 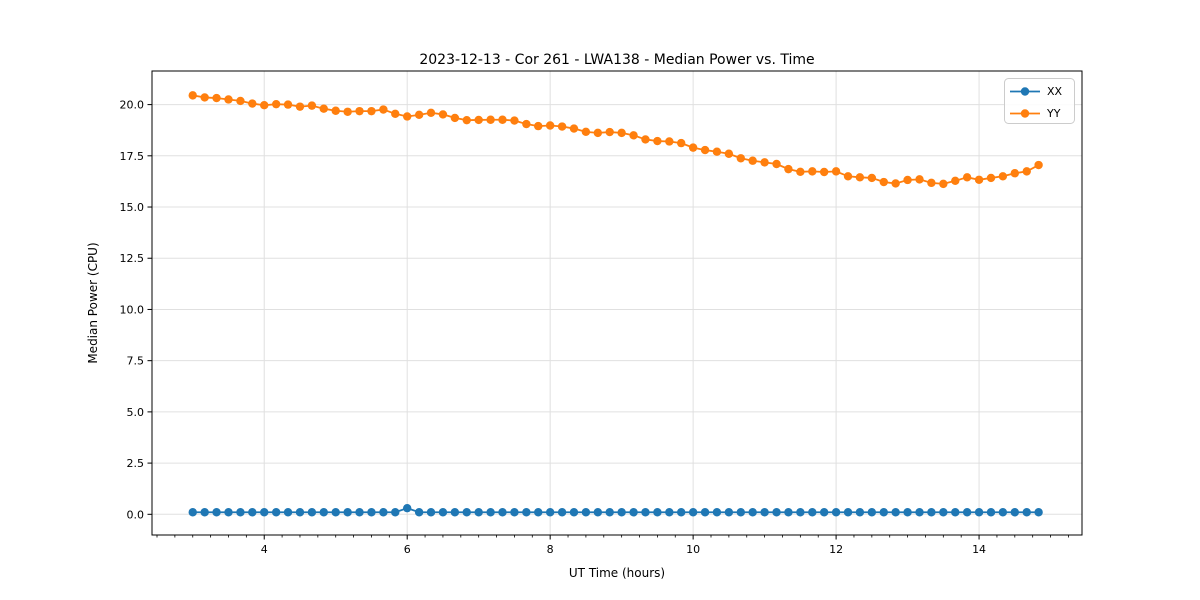 I want to click on x-tick-label: 12, so click(x=836, y=549).